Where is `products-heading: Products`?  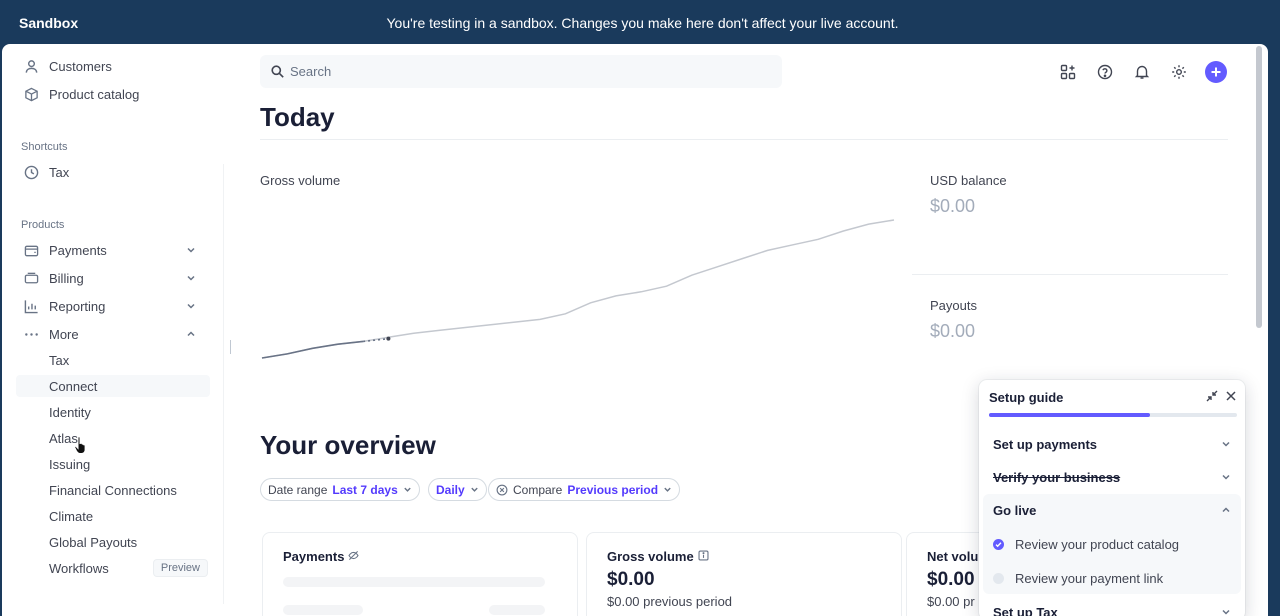 products-heading: Products is located at coordinates (43, 225).